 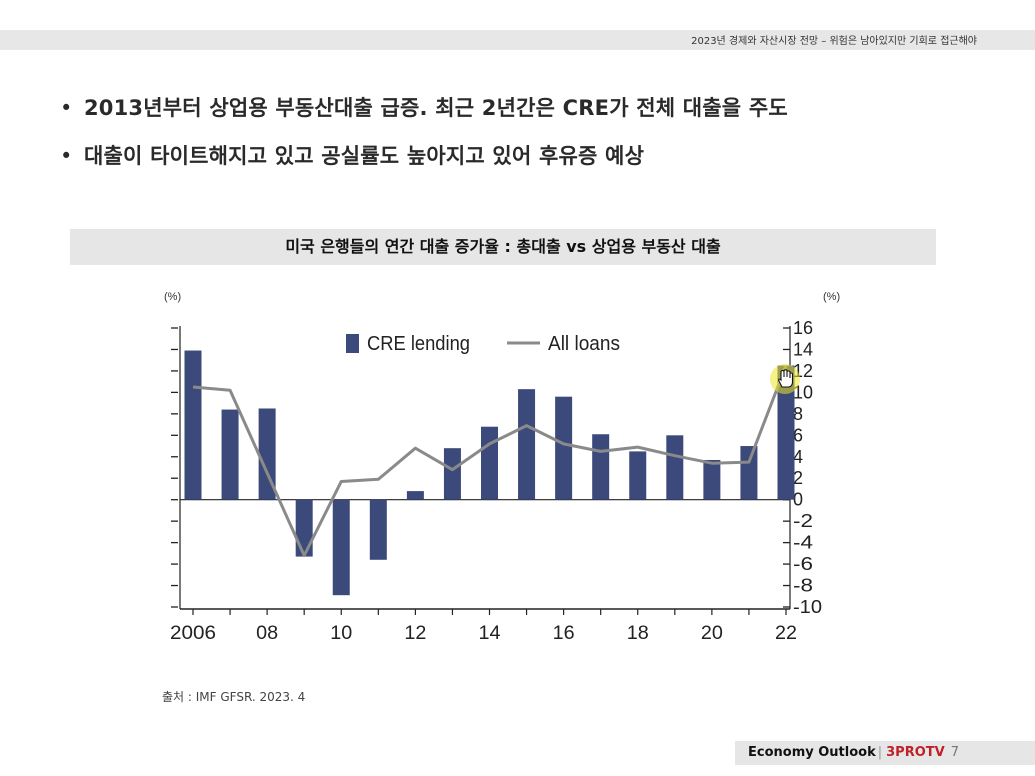 I want to click on page-number: 7, so click(x=954, y=752).